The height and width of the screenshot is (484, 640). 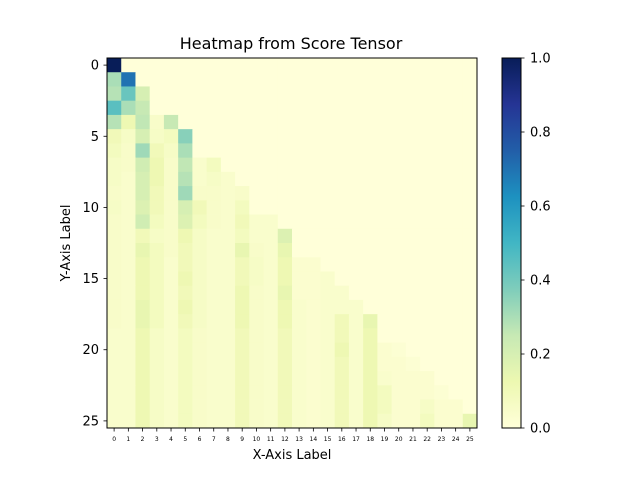 What do you see at coordinates (540, 59) in the screenshot?
I see `colorbar-tick-label: 1.0` at bounding box center [540, 59].